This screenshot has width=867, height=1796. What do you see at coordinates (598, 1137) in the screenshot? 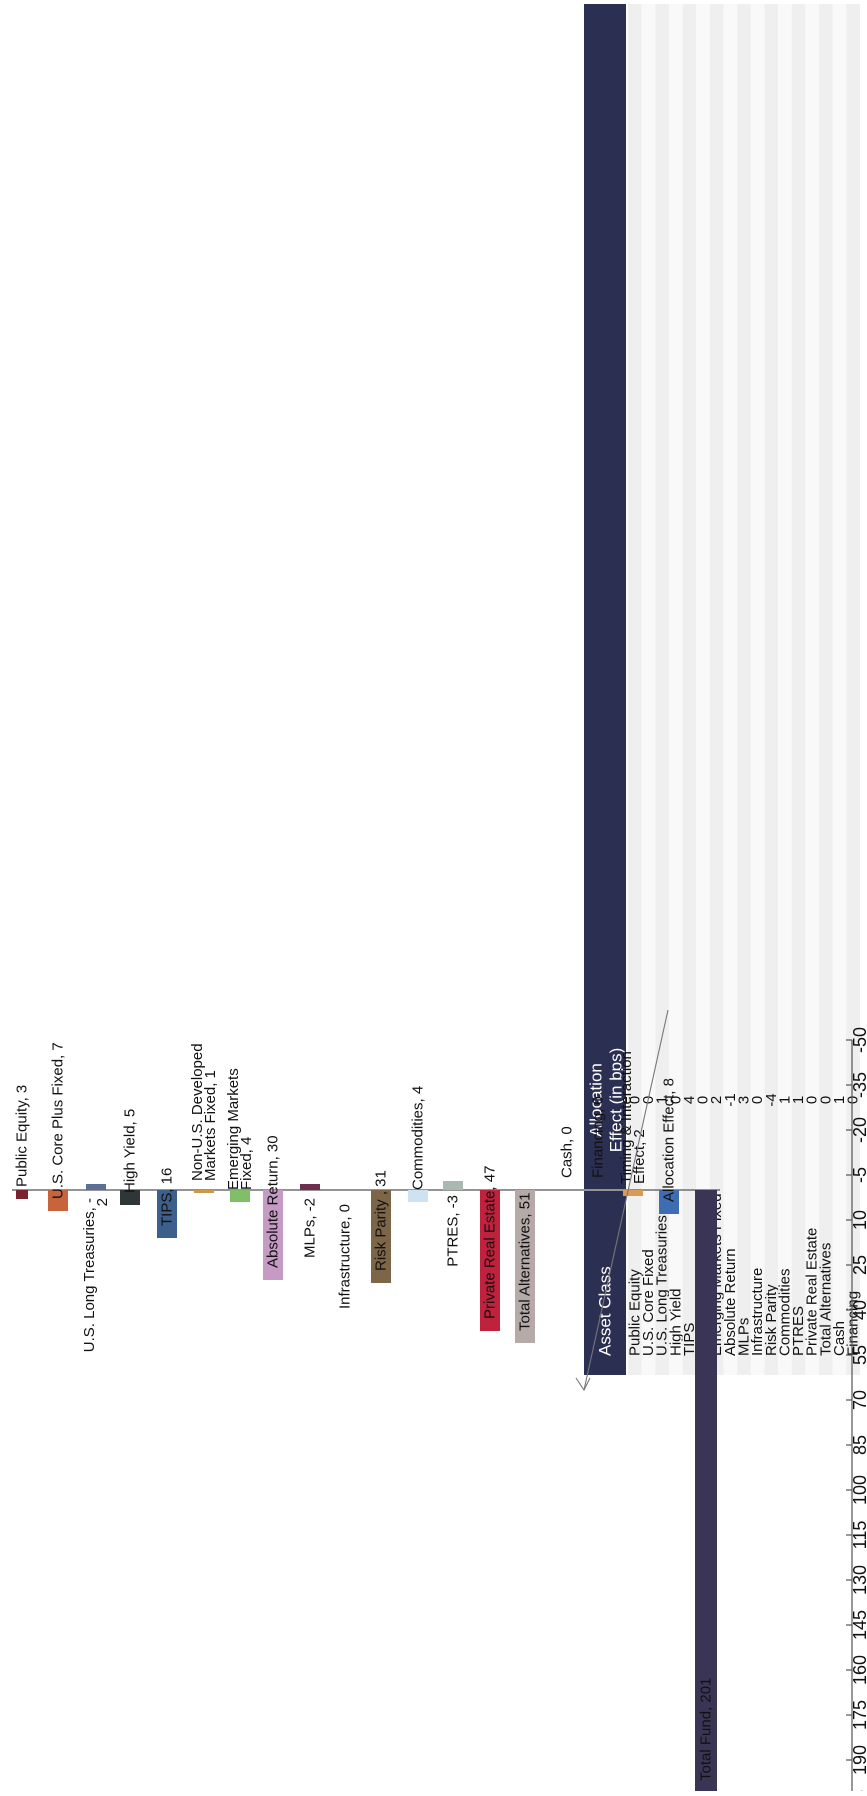
I see `label-financing: Financing, 0` at bounding box center [598, 1137].